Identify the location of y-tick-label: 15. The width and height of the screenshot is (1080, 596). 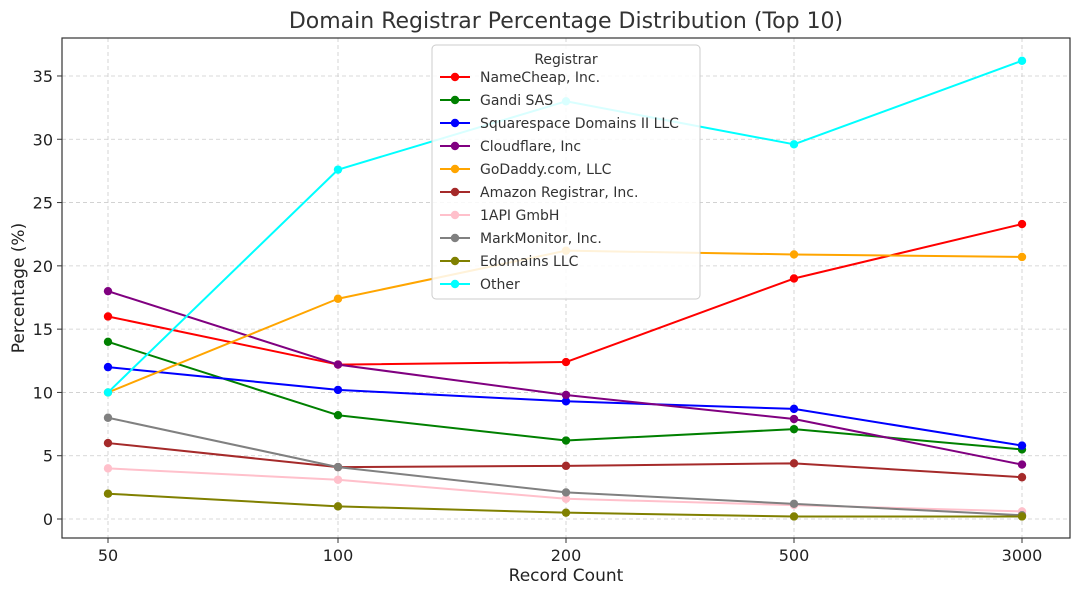
(43, 329).